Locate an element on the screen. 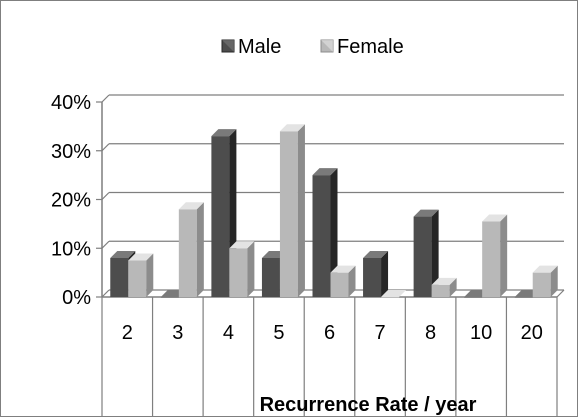  y-tick-labels: 0% 10% 20% 30% 40% is located at coordinates (71, 200).